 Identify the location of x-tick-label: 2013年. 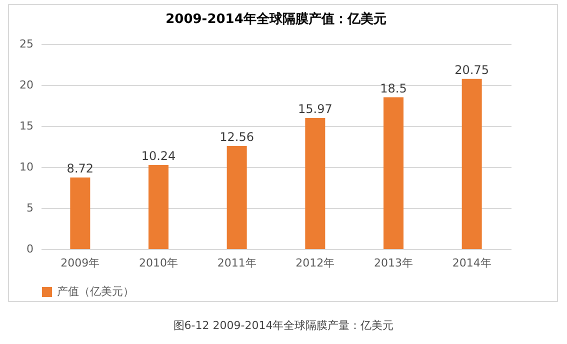
(393, 263).